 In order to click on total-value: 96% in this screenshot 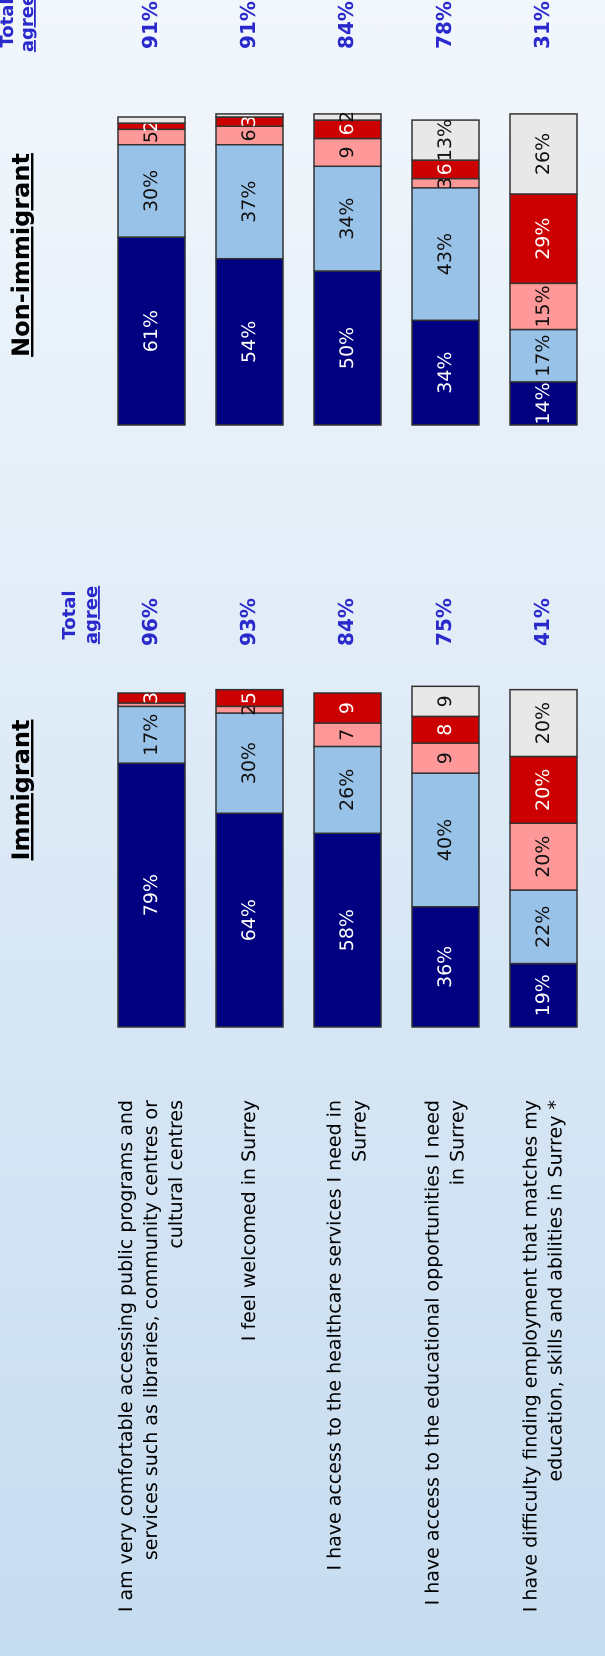, I will do `click(150, 622)`.